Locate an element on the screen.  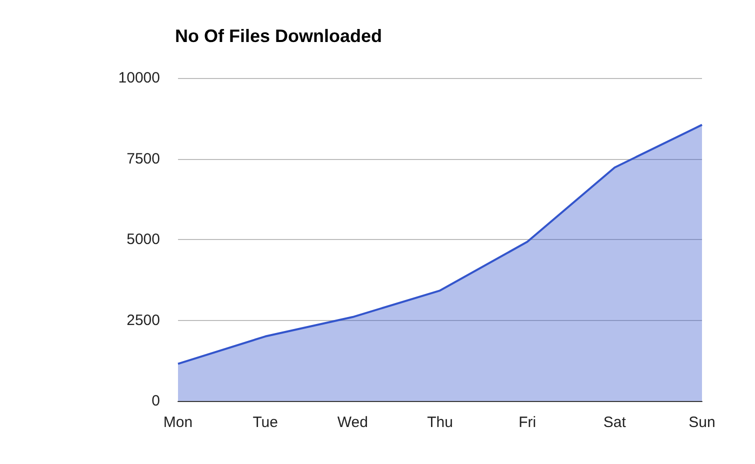
y-tick-label: 2500 is located at coordinates (143, 320).